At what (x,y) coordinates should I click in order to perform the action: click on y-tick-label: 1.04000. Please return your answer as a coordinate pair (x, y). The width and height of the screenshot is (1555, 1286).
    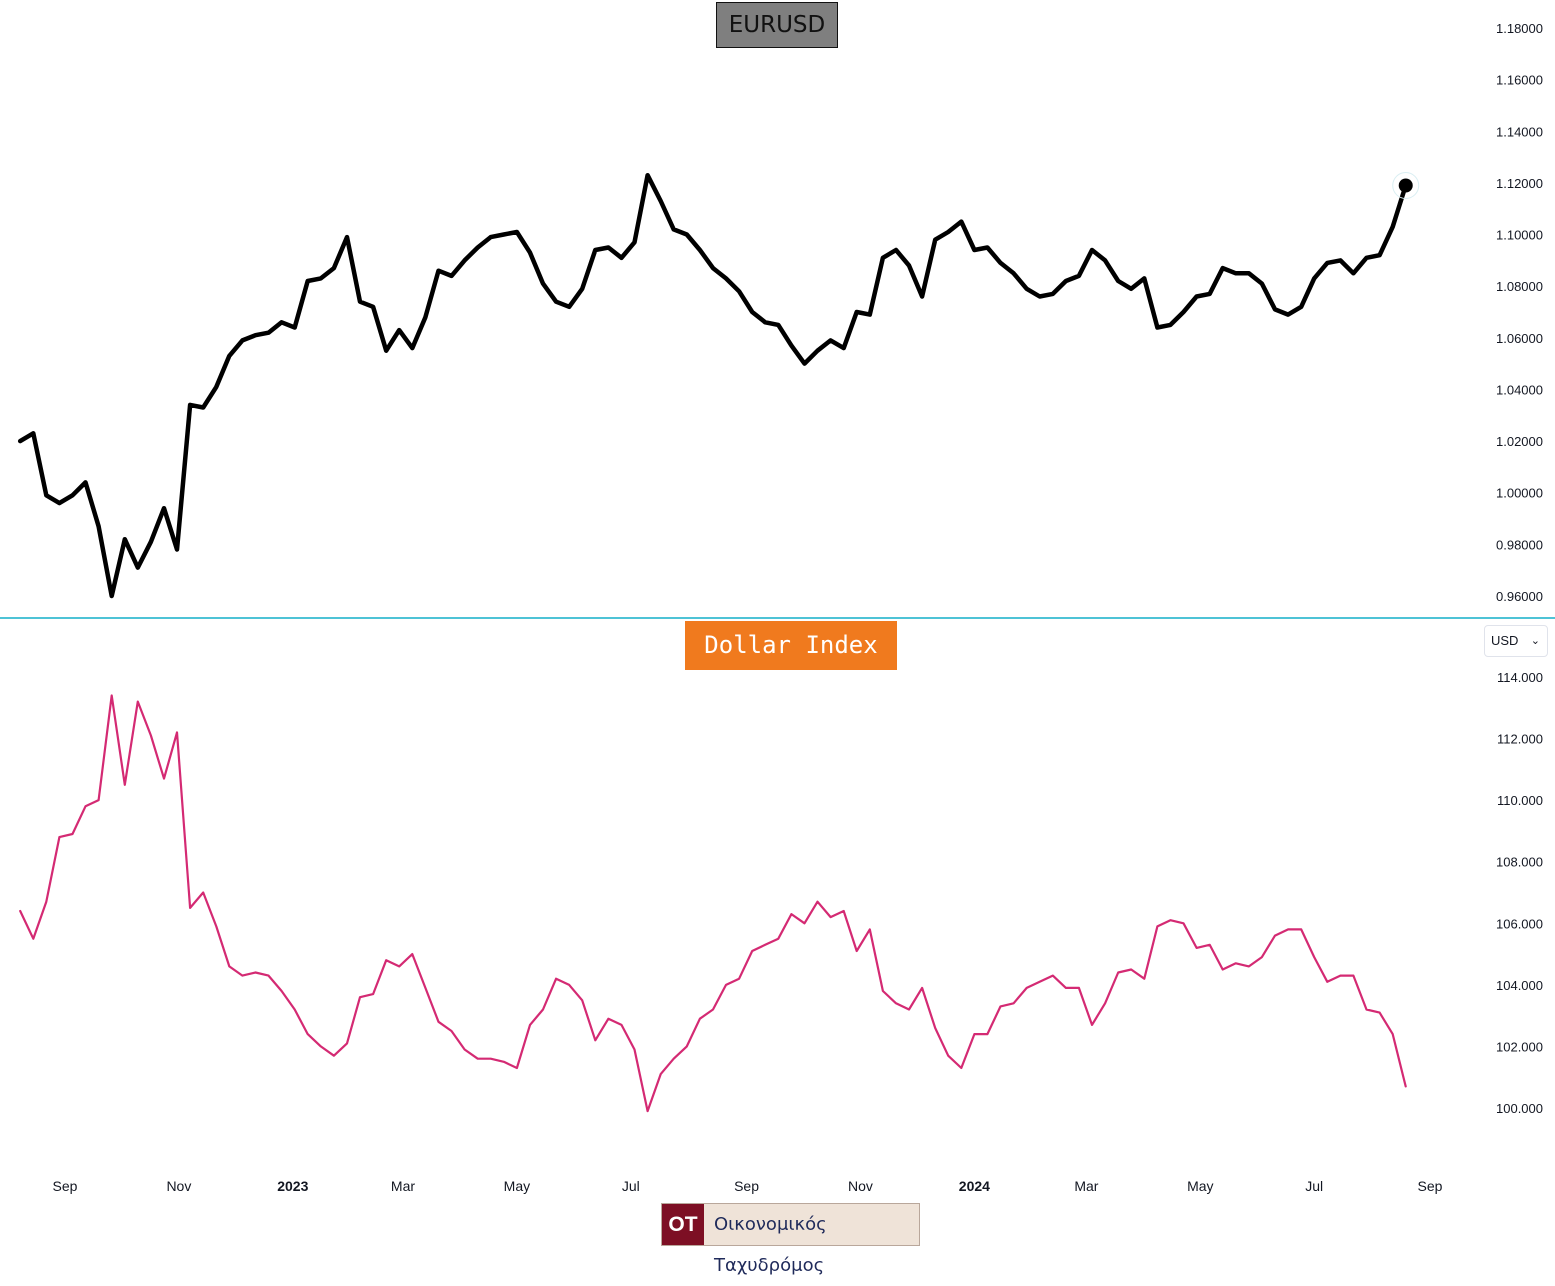
    Looking at the image, I should click on (1519, 389).